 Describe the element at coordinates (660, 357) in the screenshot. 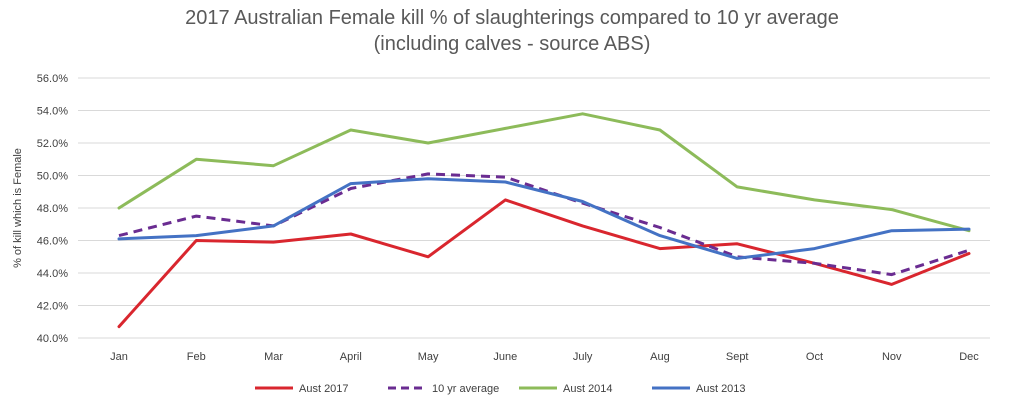

I see `x-tick-label: Aug` at that location.